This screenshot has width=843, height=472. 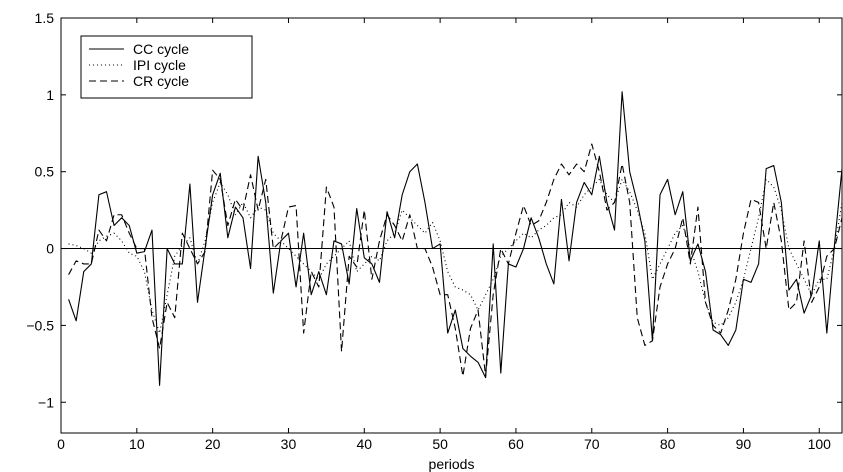 I want to click on y-tick-label: −1, so click(x=46, y=402).